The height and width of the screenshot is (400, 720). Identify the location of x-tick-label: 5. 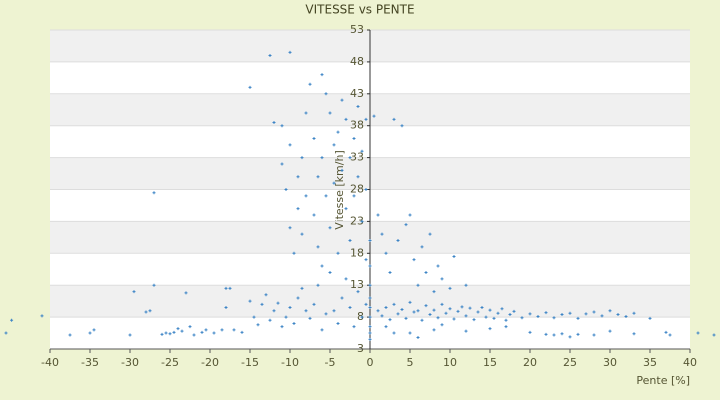
(410, 362).